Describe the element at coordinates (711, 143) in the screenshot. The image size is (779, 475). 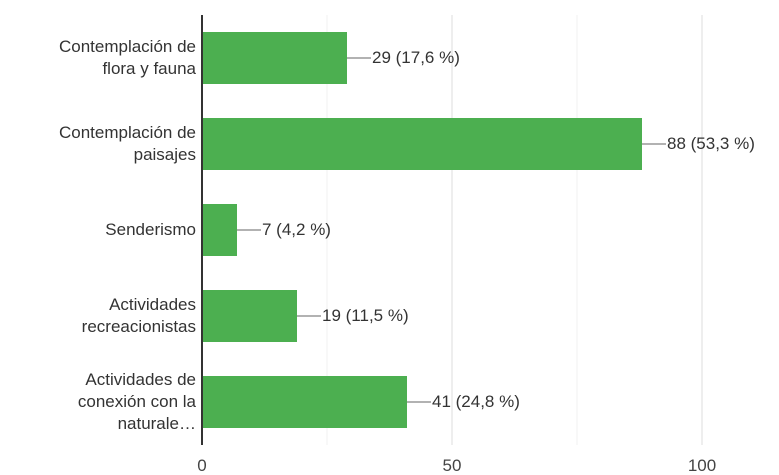
I see `data-label: 88 (53,3 %)` at that location.